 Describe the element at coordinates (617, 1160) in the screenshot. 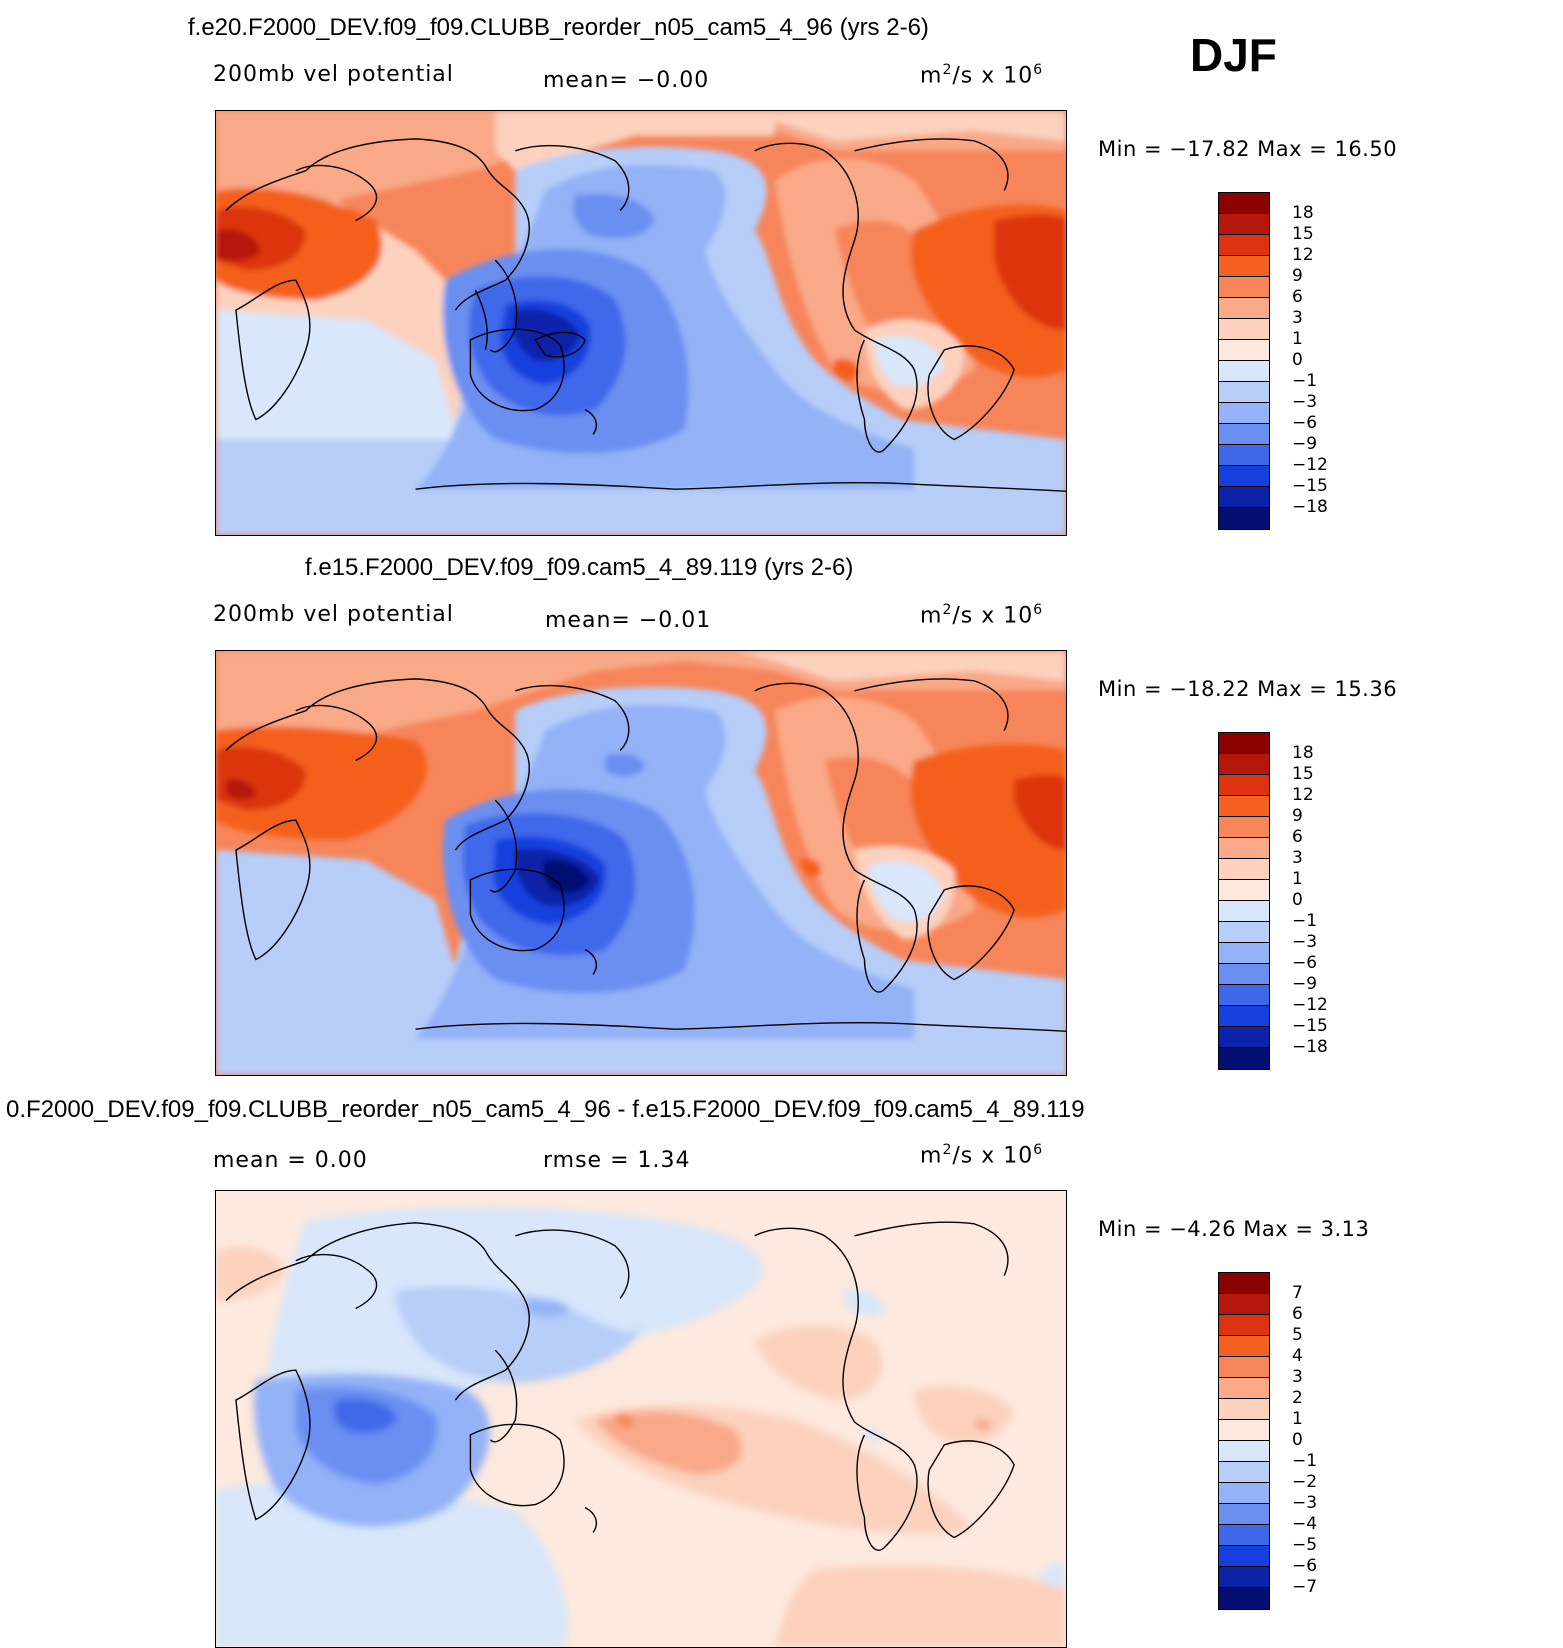

I see `panel-3-rmse-label: rmse = 1.34` at that location.